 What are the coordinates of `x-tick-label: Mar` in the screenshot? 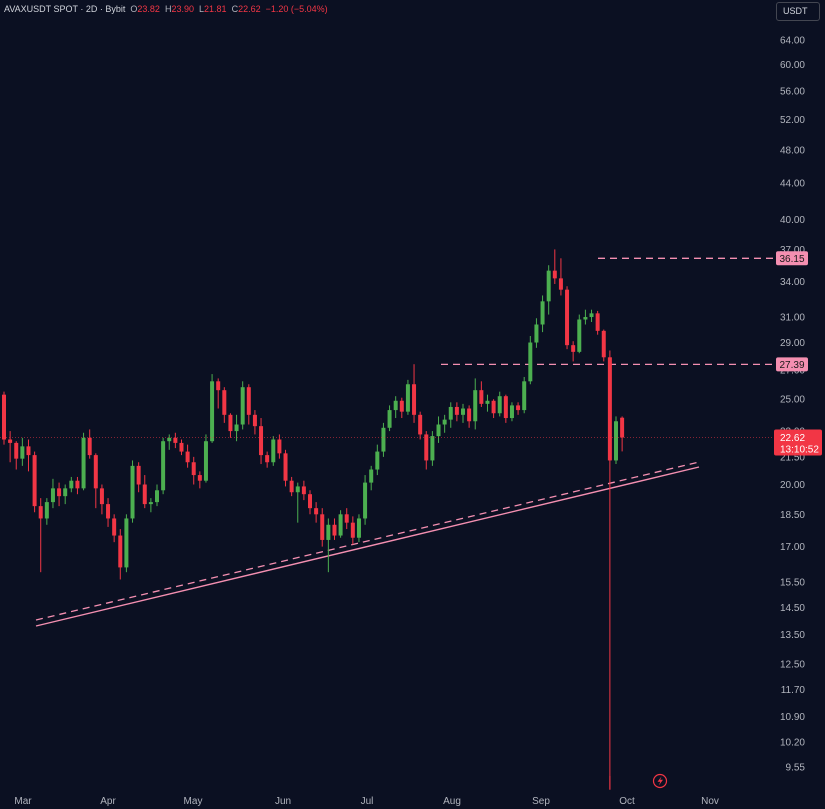 It's located at (23, 801).